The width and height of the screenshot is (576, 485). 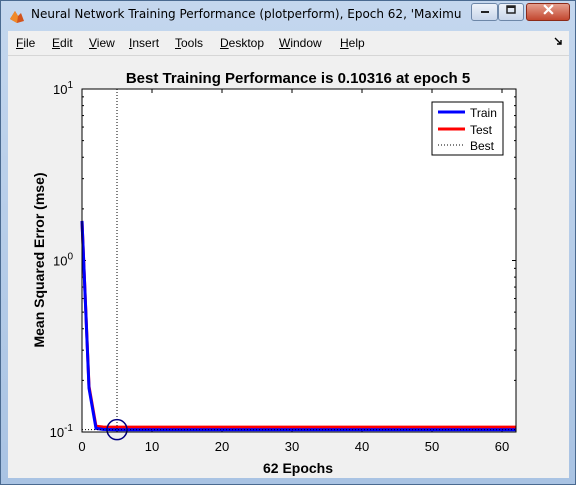 I want to click on maximize-icon, so click(x=511, y=9).